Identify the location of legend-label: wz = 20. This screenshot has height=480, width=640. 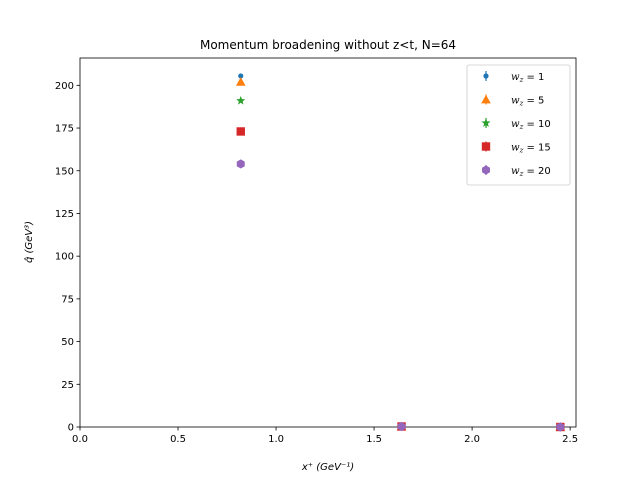
(531, 172).